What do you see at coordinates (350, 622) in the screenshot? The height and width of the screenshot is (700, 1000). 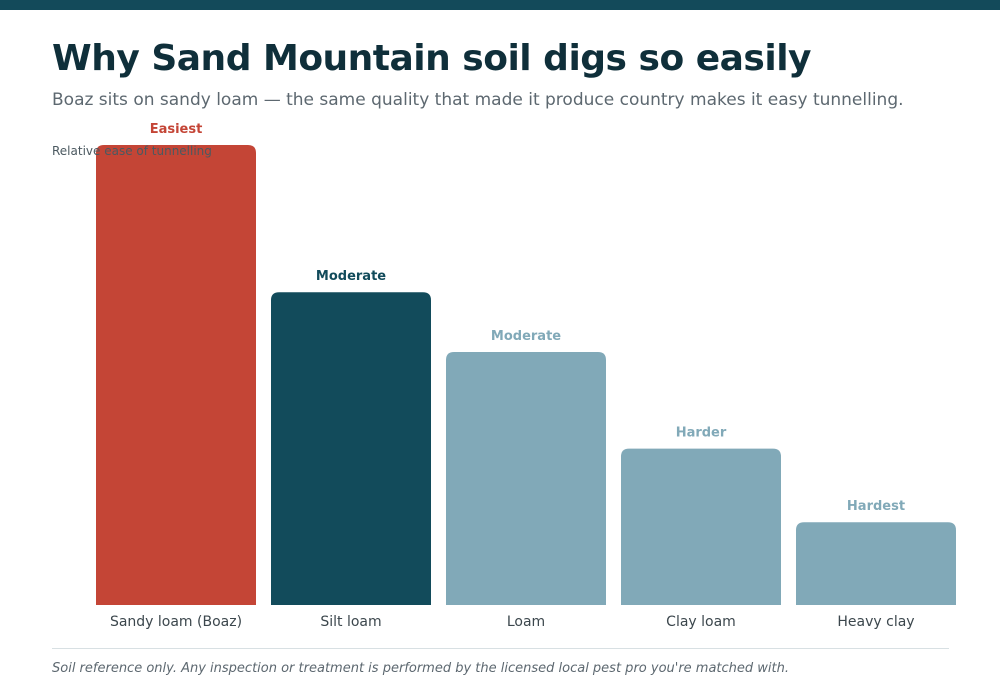 I see `category-label-1: Silt loam` at bounding box center [350, 622].